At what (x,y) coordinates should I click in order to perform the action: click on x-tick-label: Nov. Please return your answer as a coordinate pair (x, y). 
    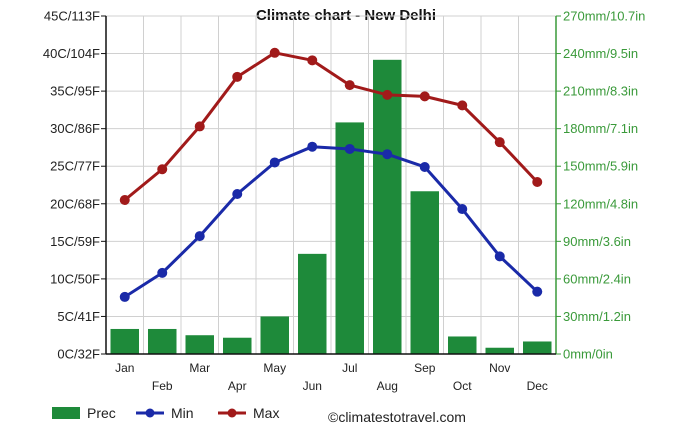
    Looking at the image, I should click on (499, 368).